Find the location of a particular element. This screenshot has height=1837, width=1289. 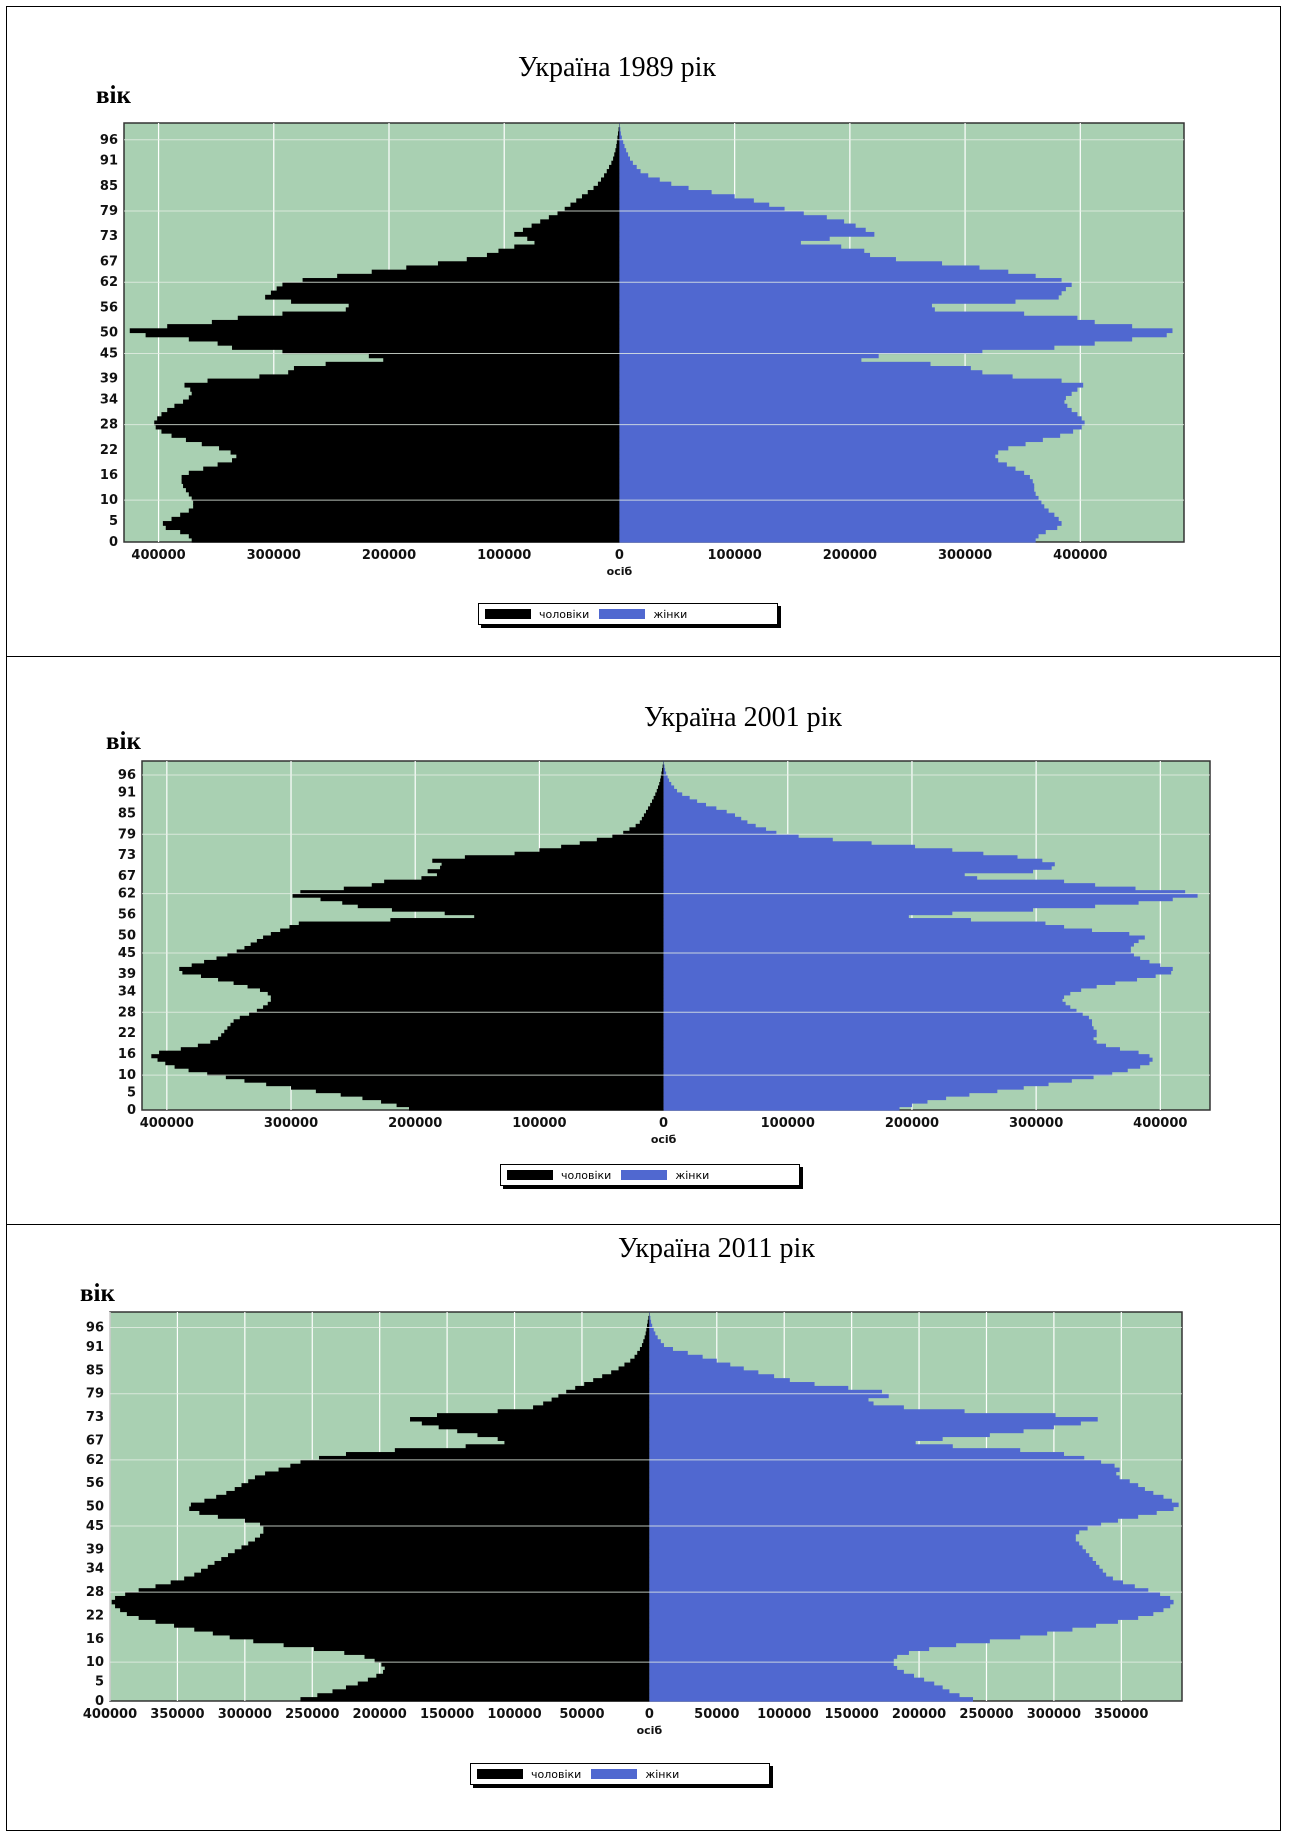

legend-label-female: жінки is located at coordinates (662, 1774).